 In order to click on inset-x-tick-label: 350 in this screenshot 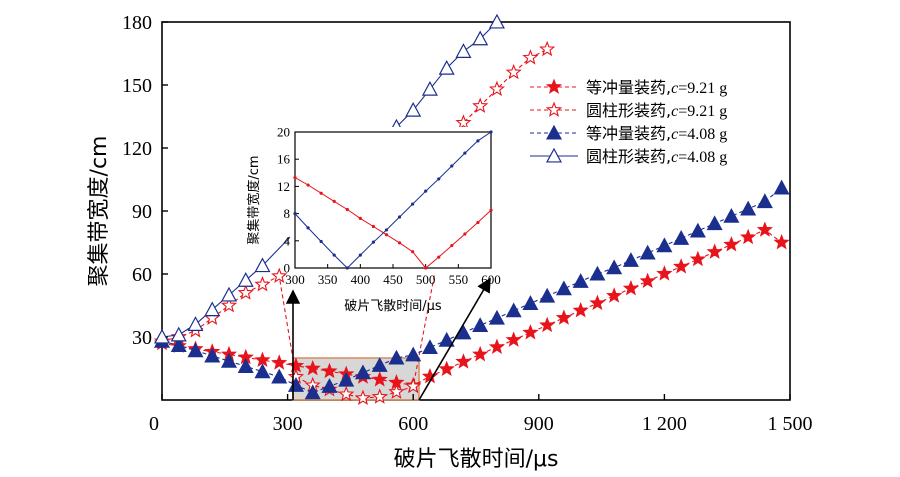, I will do `click(328, 279)`.